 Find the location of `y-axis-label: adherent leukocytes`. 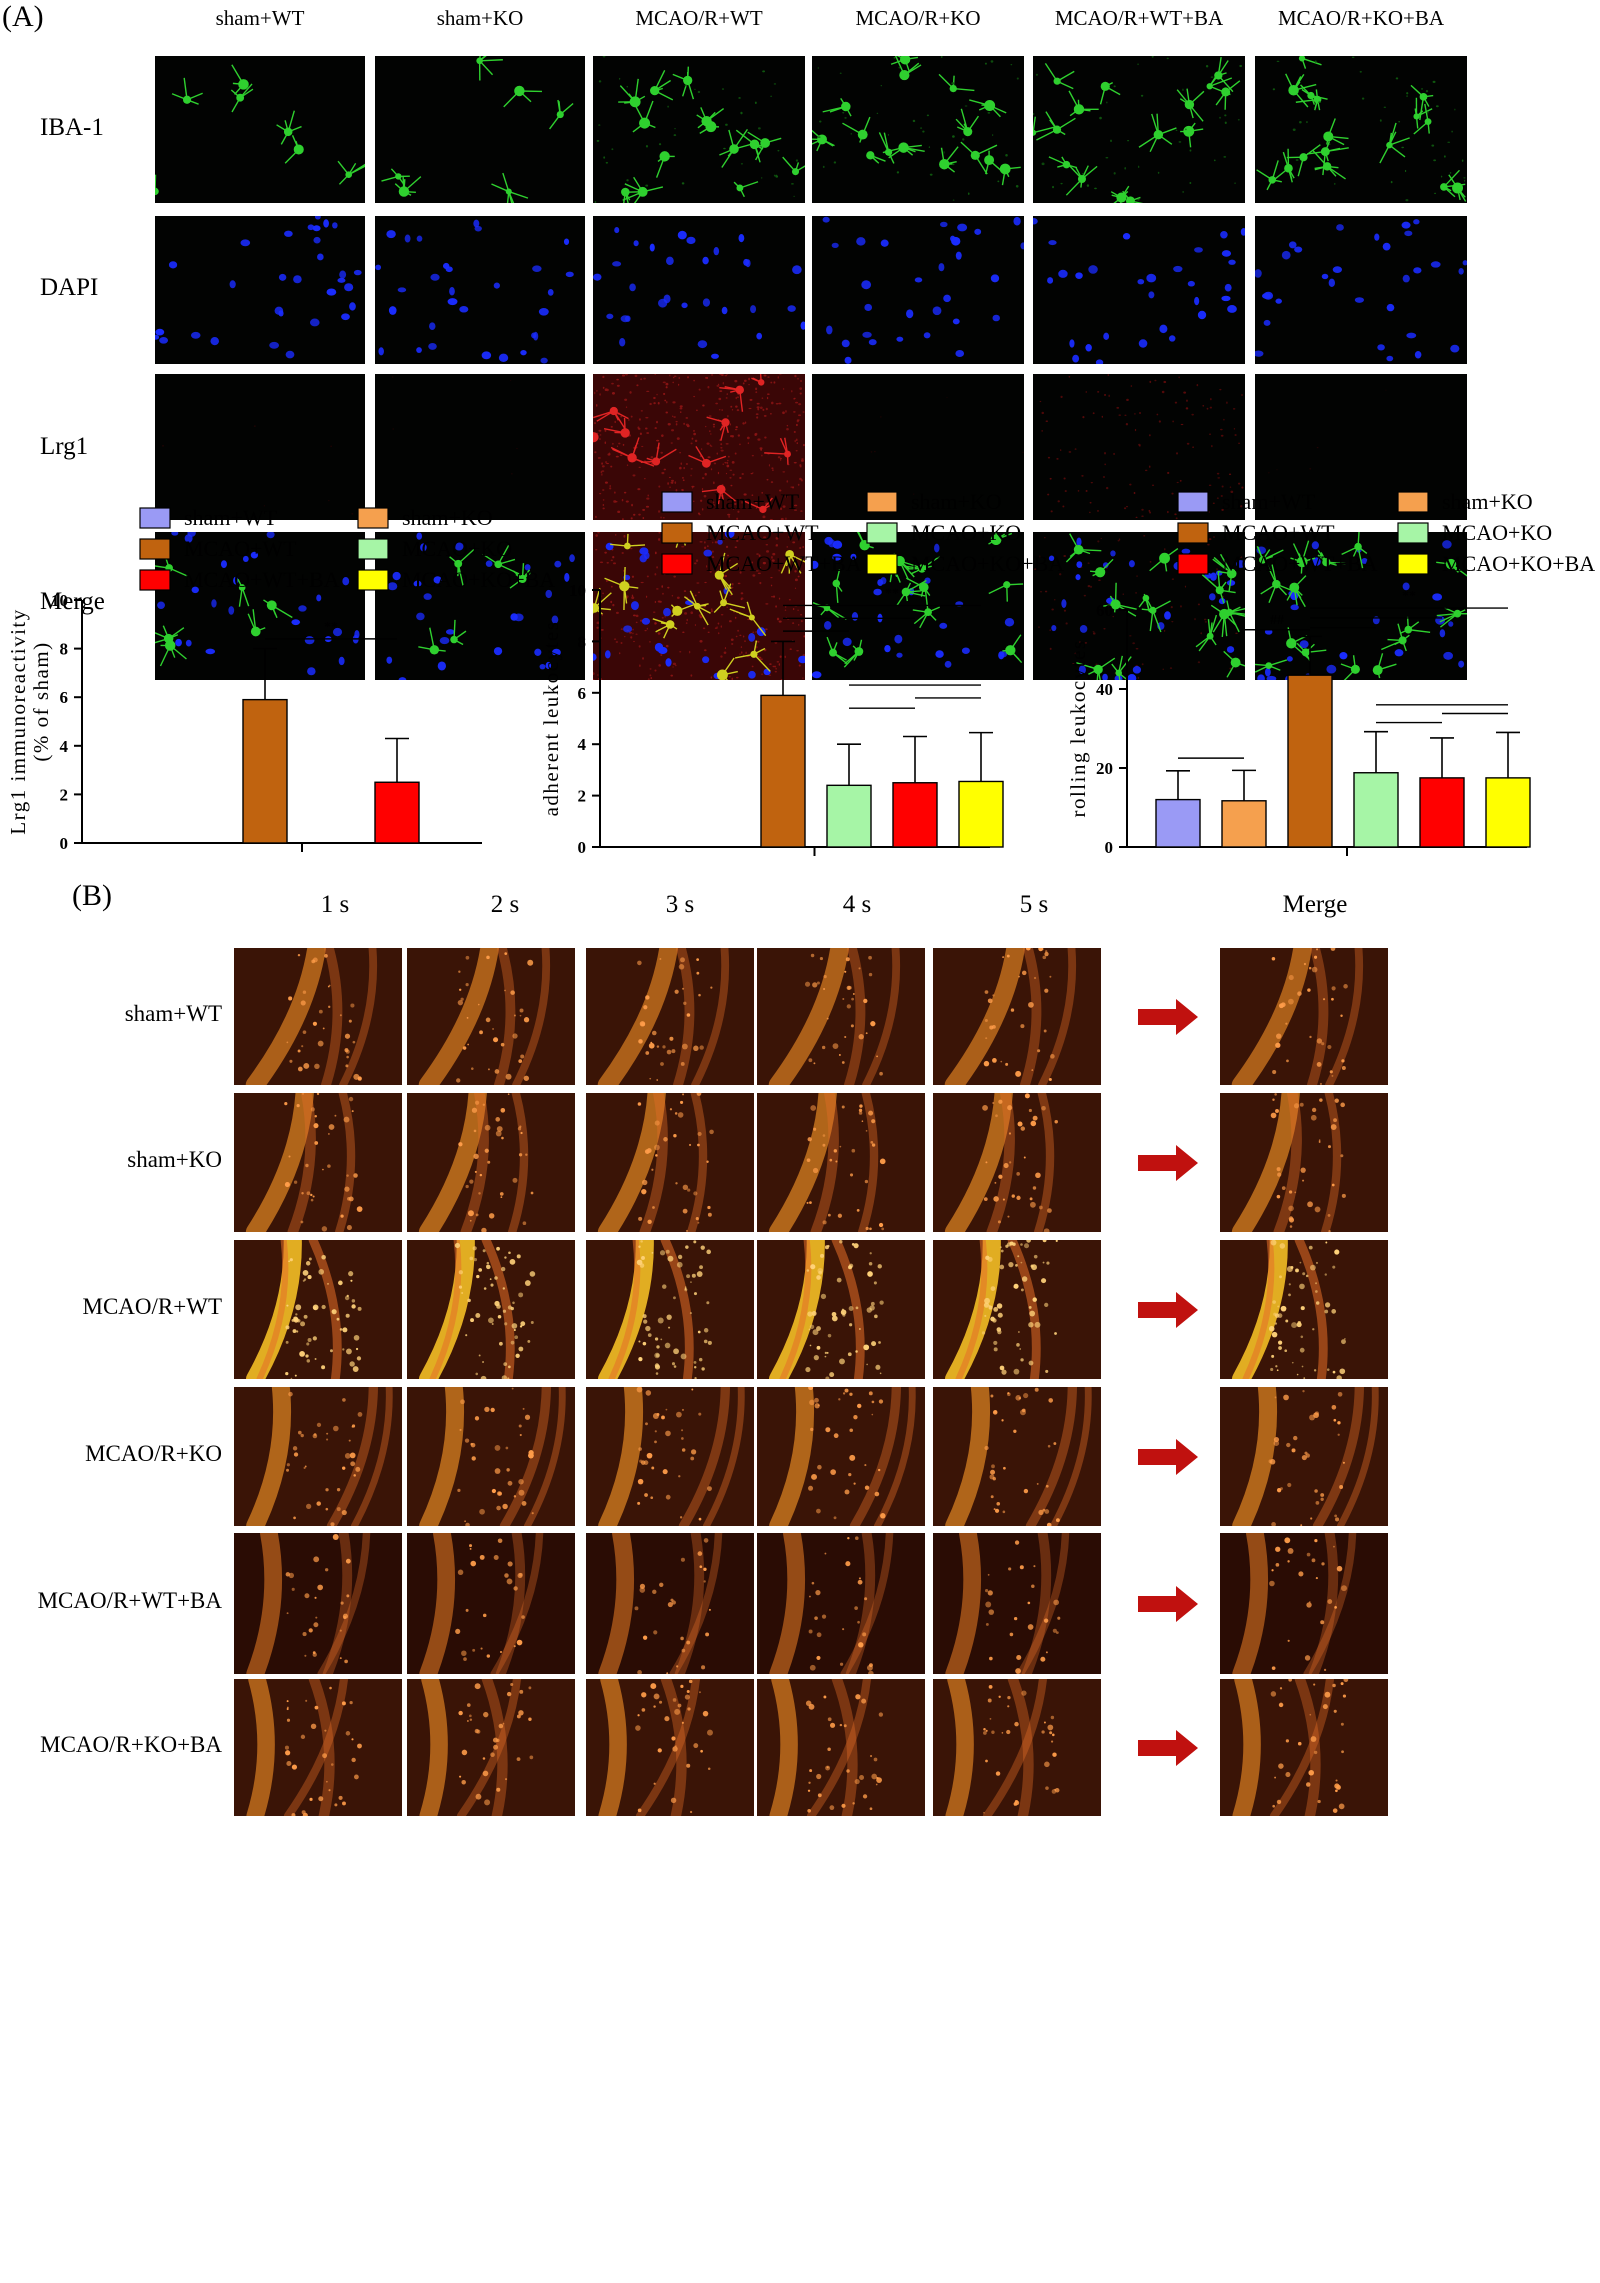

y-axis-label: adherent leukocytes is located at coordinates (551, 719).